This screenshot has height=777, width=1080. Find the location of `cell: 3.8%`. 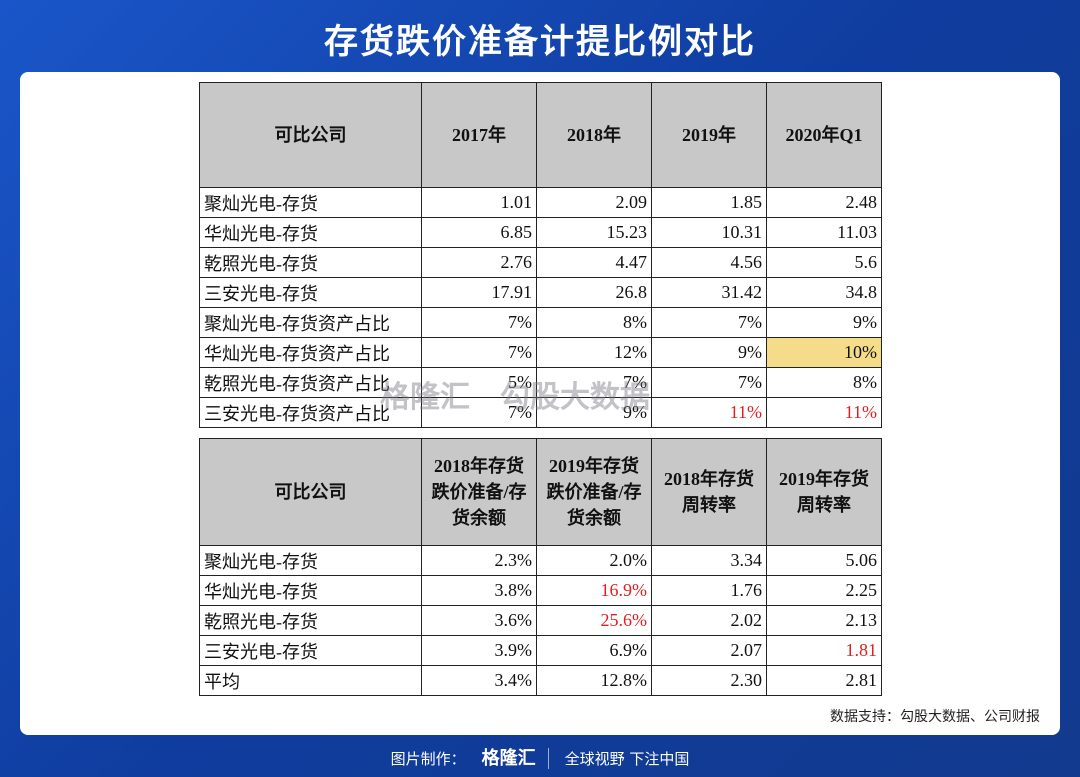

cell: 3.8% is located at coordinates (479, 590).